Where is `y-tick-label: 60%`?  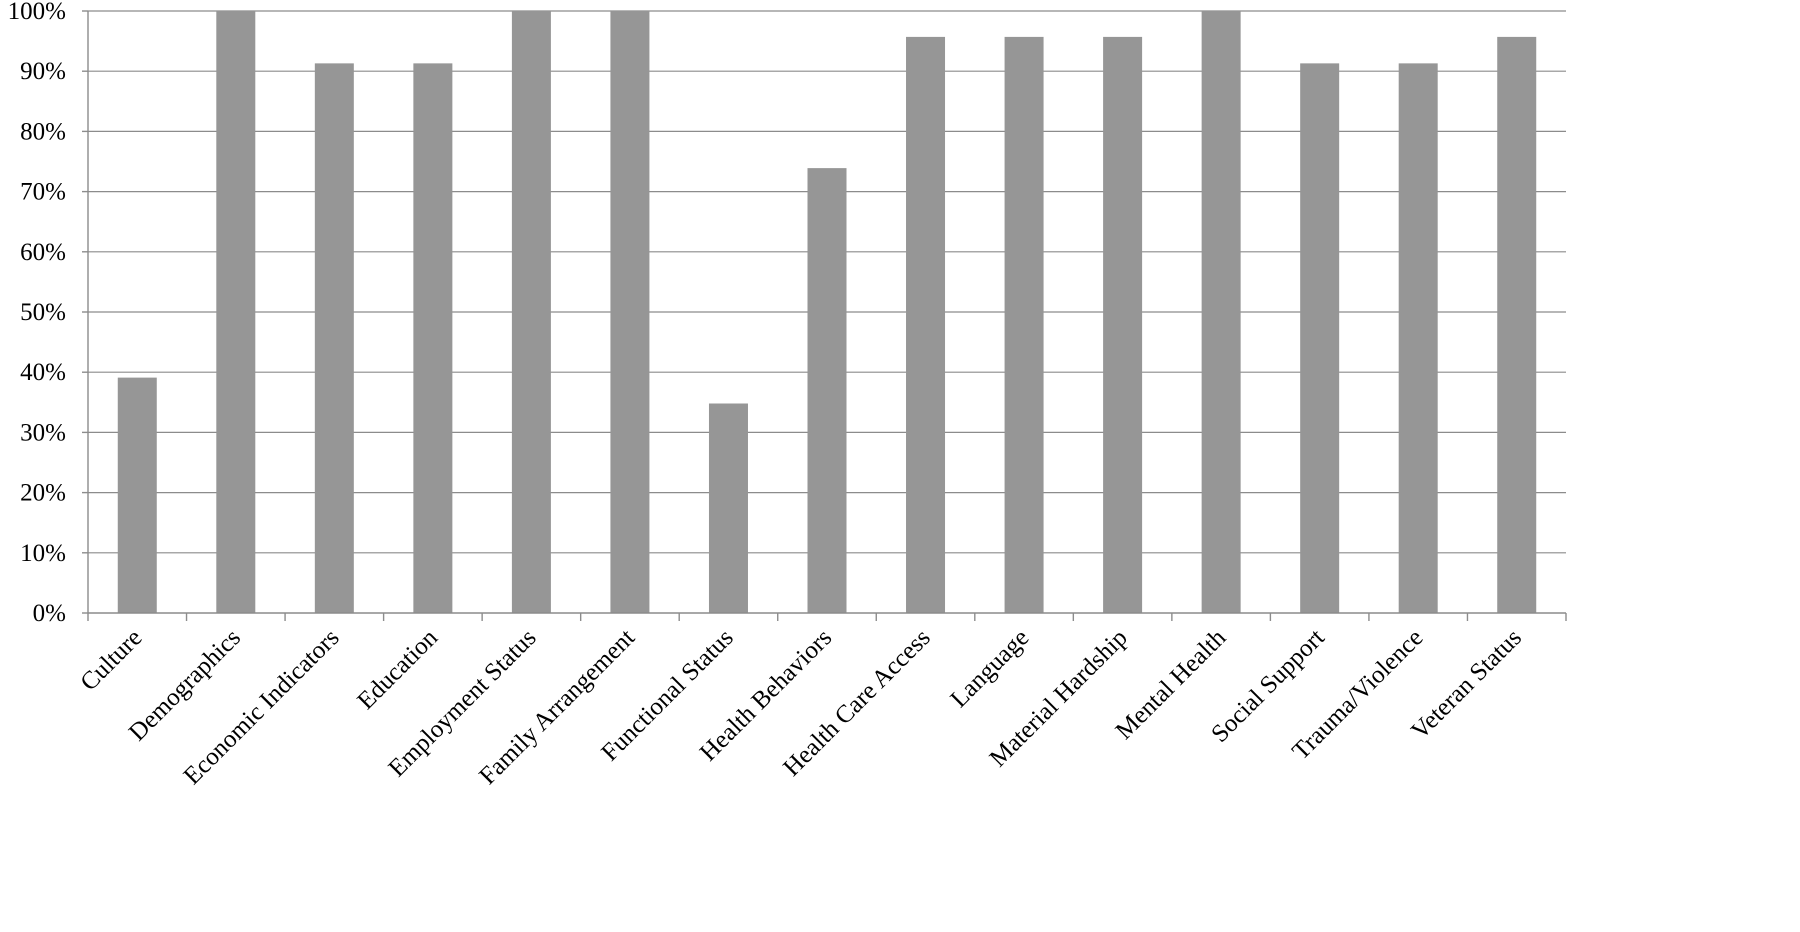 y-tick-label: 60% is located at coordinates (43, 252).